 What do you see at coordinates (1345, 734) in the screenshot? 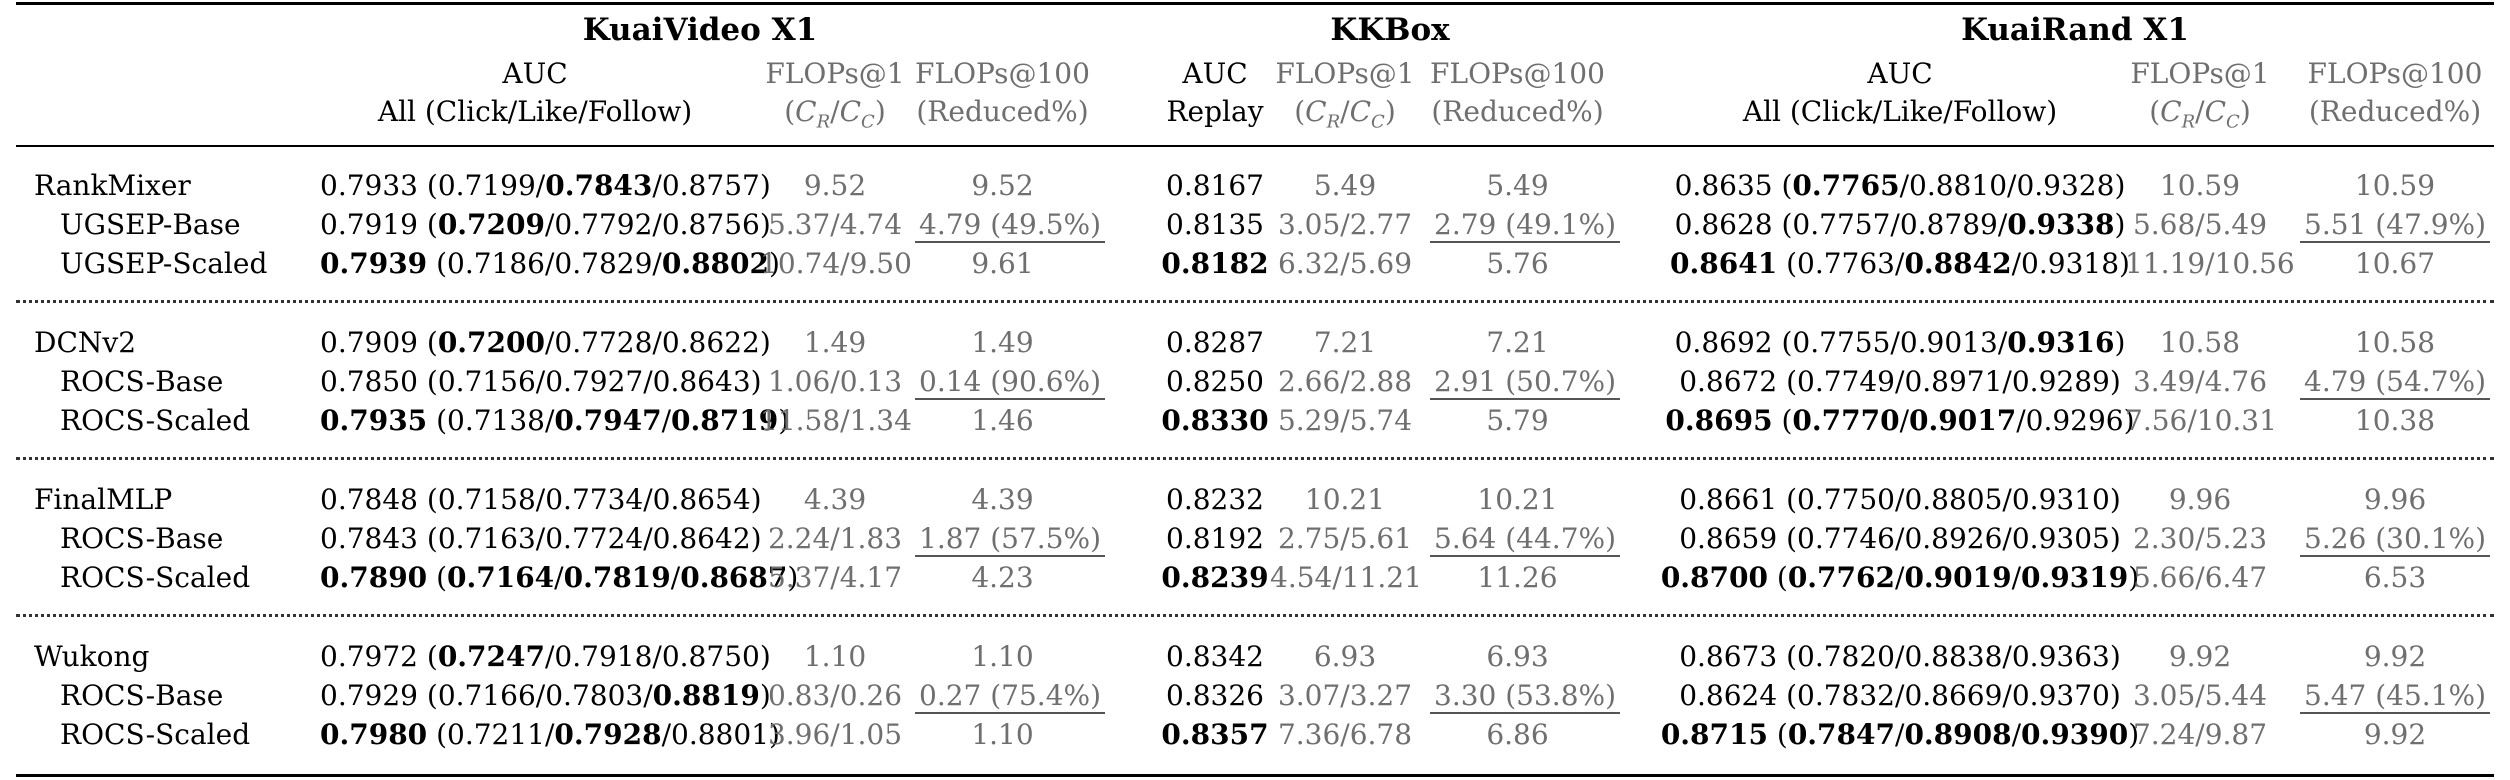
I see `kk-flops1-cell: 7.36/6.78` at bounding box center [1345, 734].